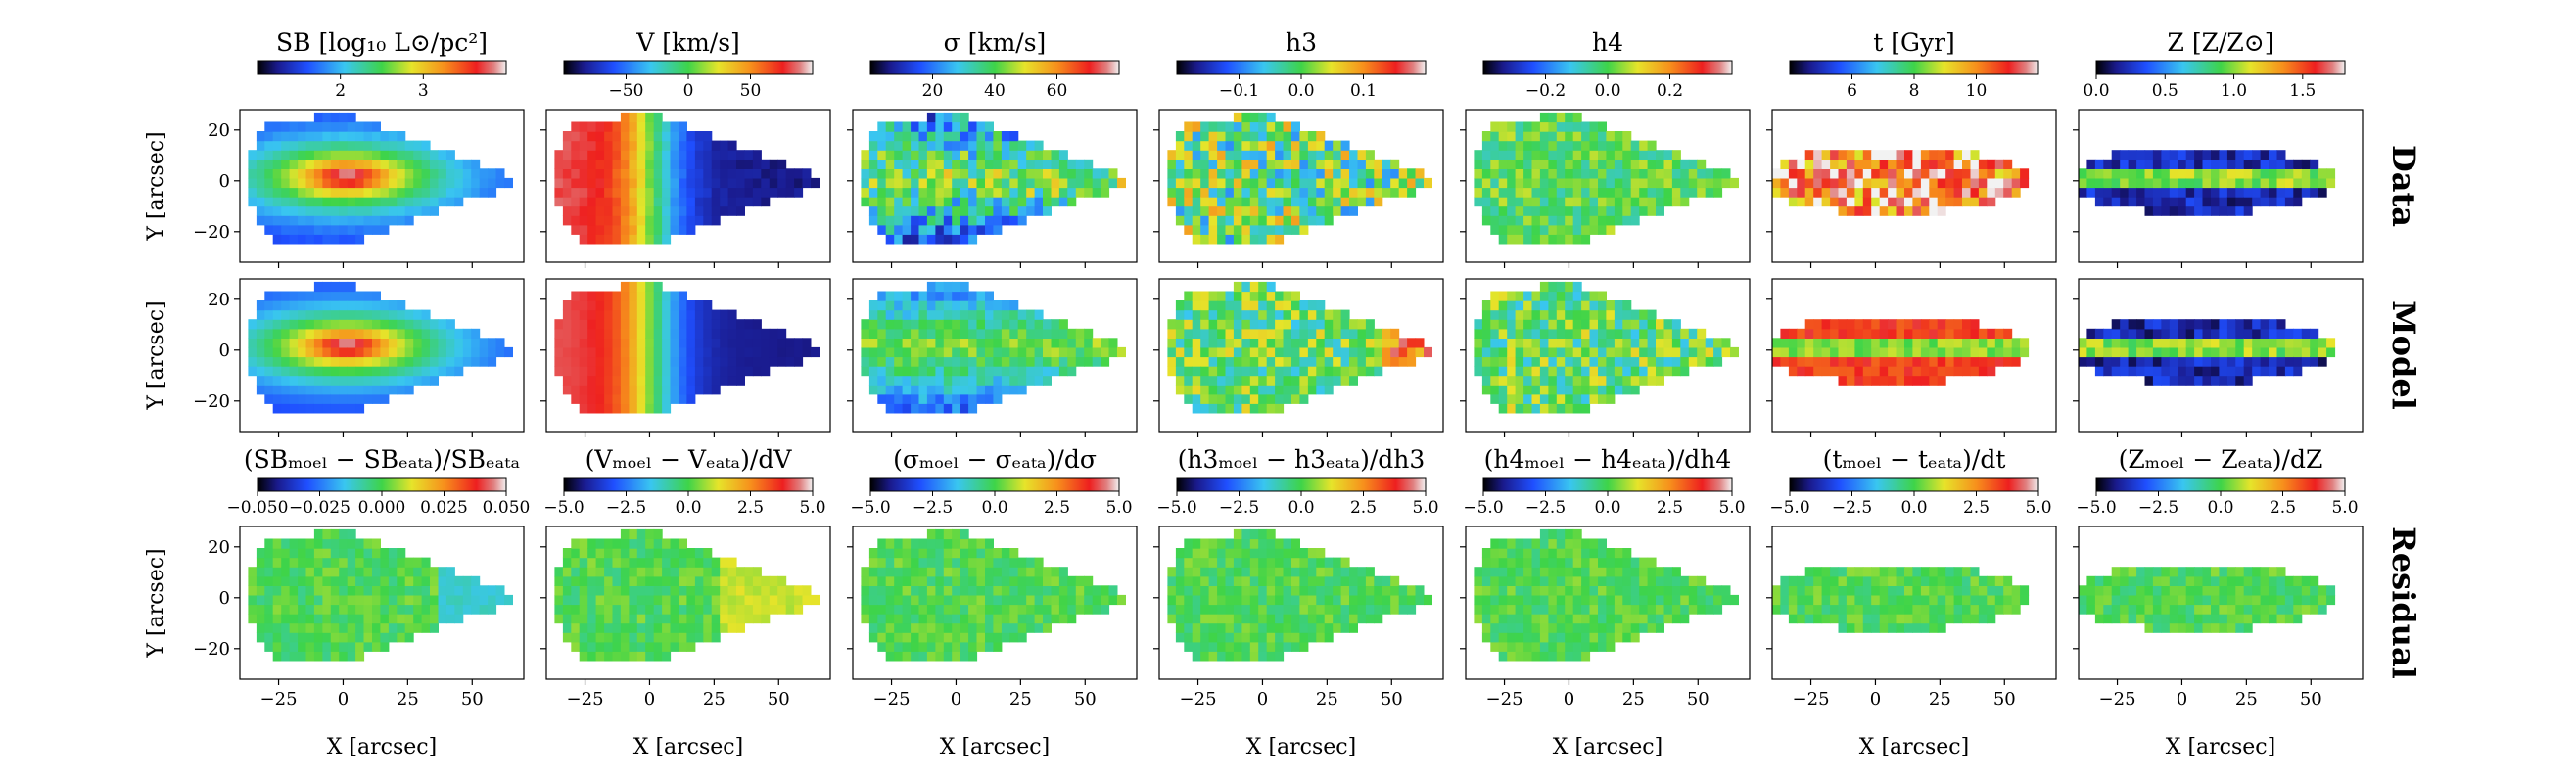 This screenshot has width=2576, height=778. I want to click on panel-sigma-residual: −25 0 25 50X [arcsec], so click(992, 642).